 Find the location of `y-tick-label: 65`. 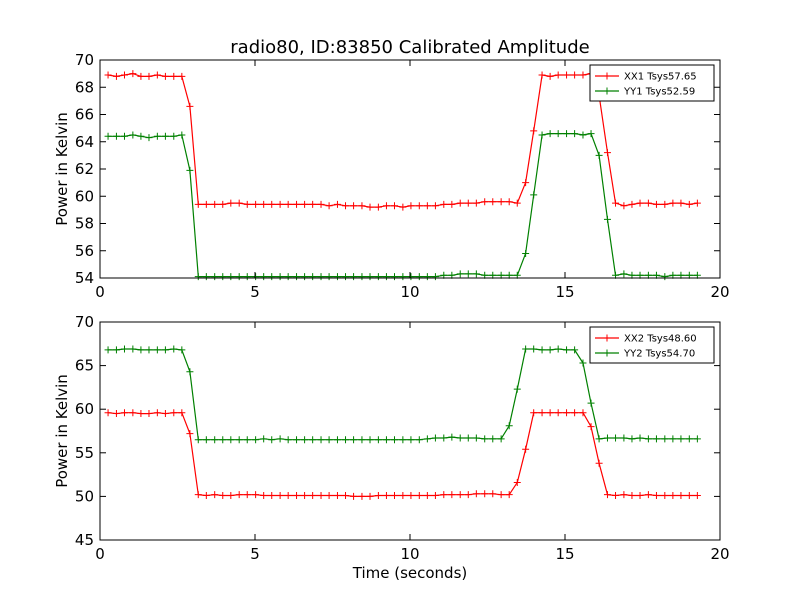

y-tick-label: 65 is located at coordinates (84, 366).